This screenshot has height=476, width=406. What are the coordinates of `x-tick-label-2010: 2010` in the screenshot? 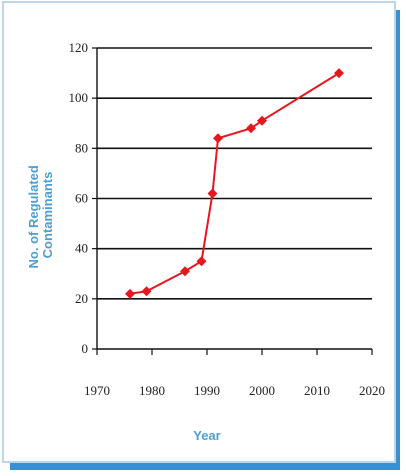 It's located at (317, 390).